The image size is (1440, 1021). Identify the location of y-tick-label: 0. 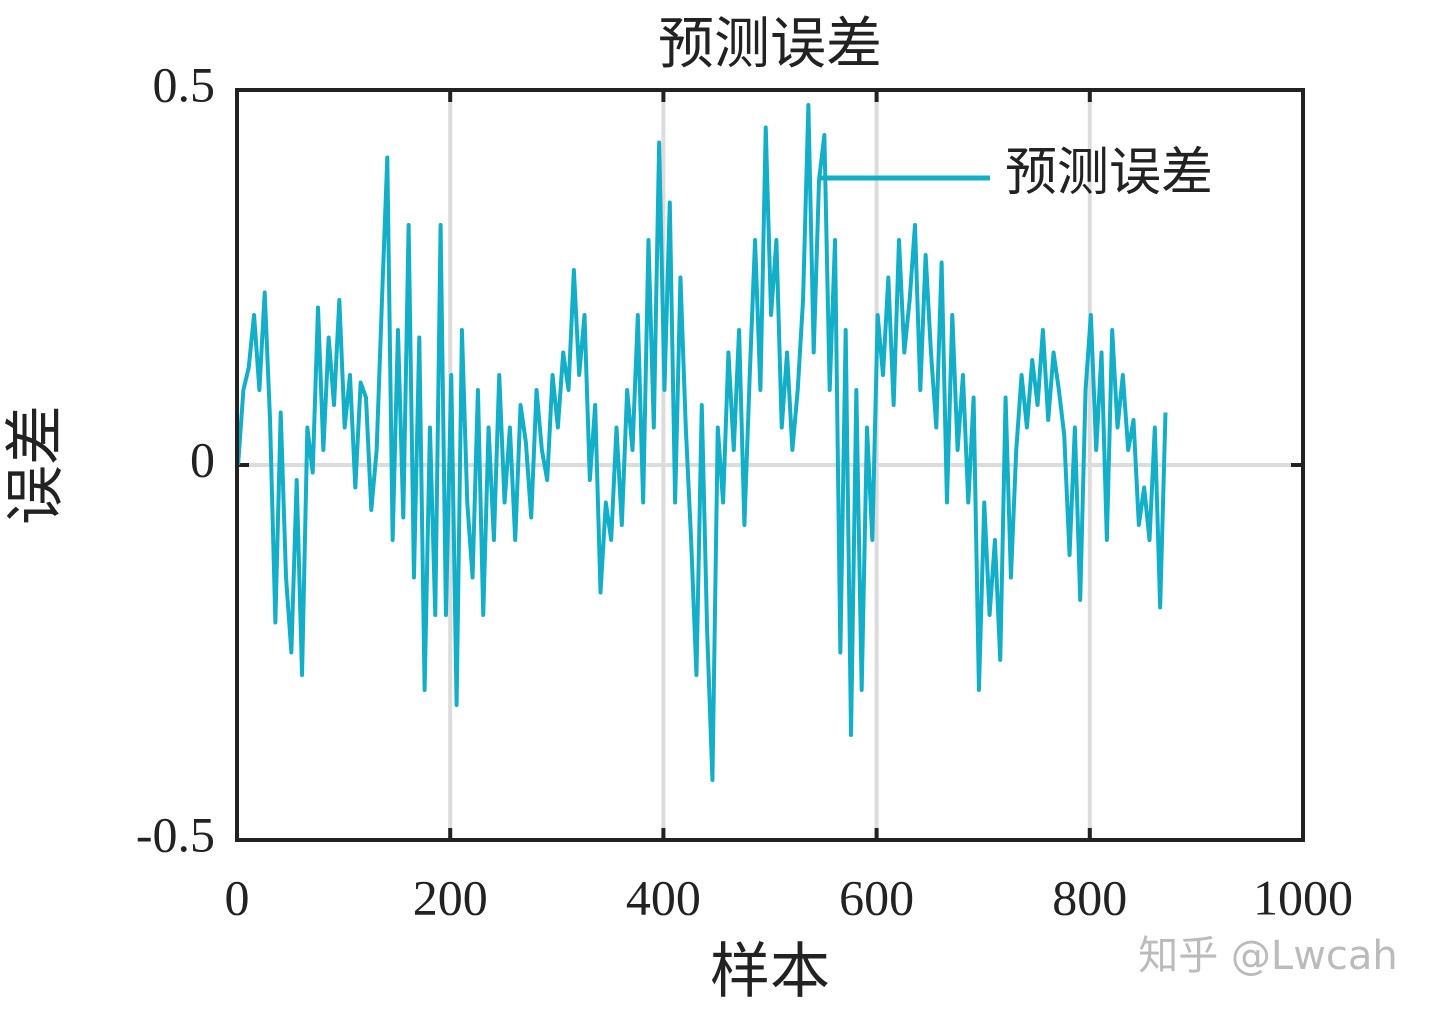
(202, 459).